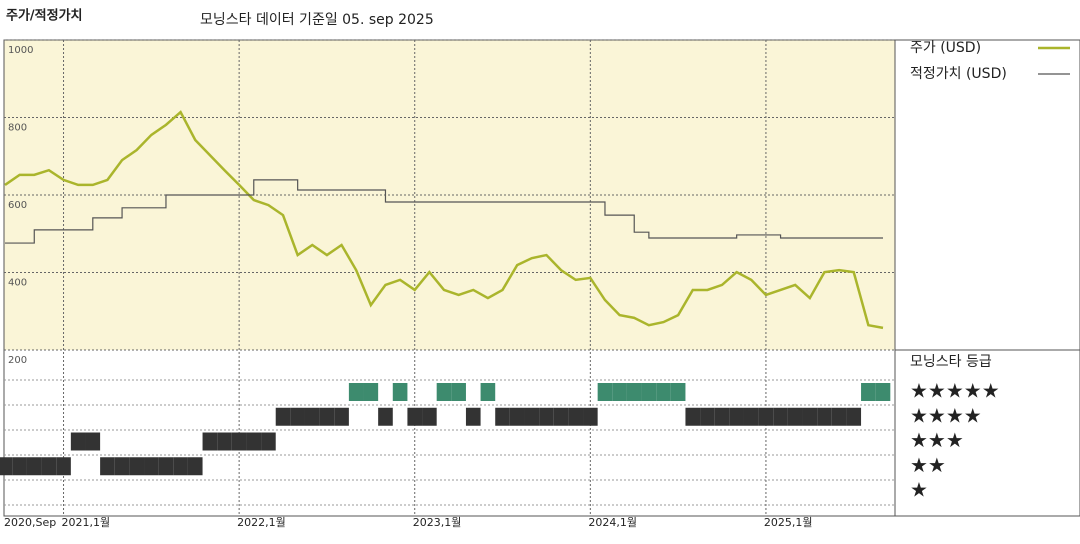 The width and height of the screenshot is (1080, 544). I want to click on rating-label: ★★, so click(928, 465).